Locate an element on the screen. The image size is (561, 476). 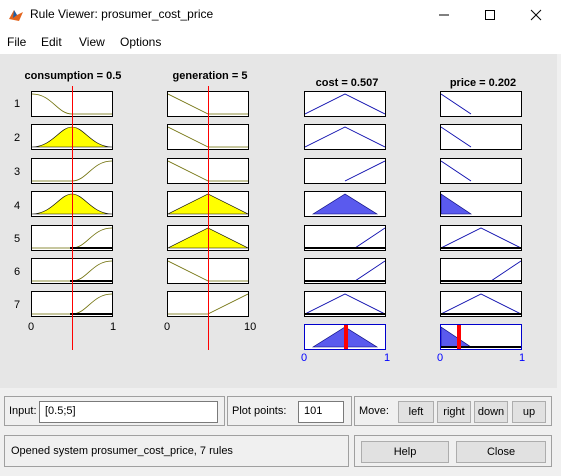
rule-number: 3 is located at coordinates (17, 172).